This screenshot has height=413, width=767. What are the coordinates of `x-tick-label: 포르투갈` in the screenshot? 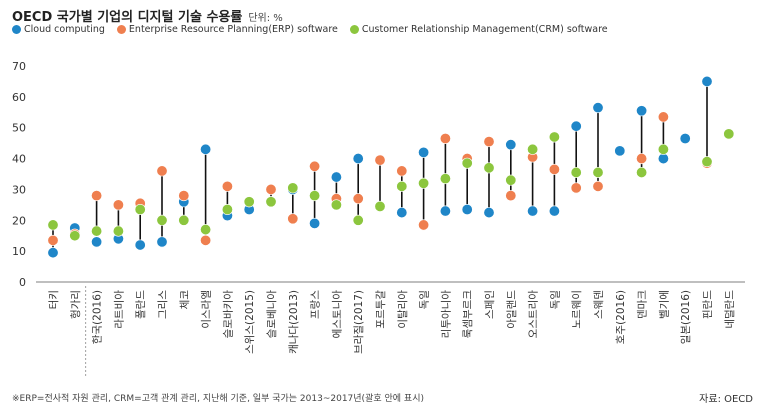 It's located at (380, 309).